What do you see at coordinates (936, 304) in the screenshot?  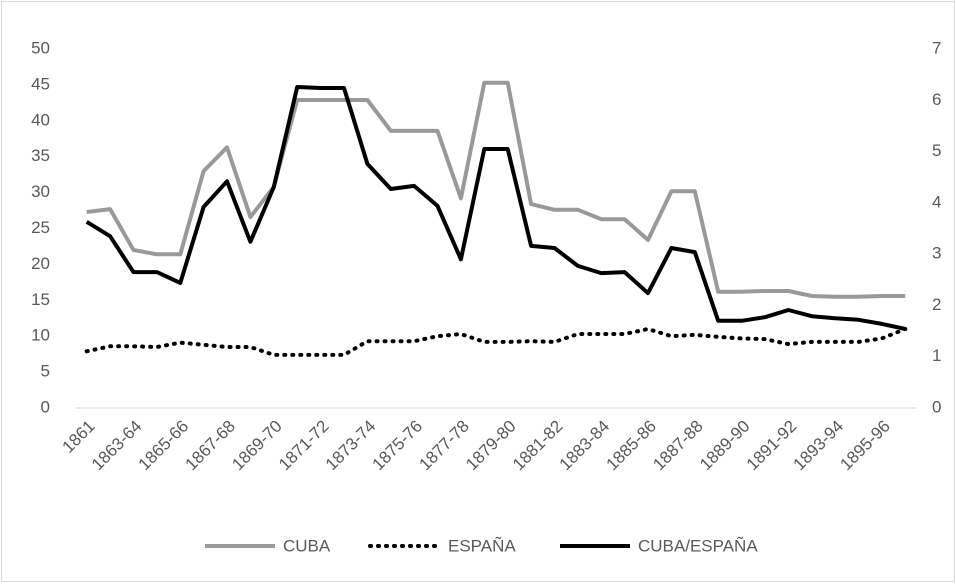 I see `y2-tick-label: 2` at bounding box center [936, 304].